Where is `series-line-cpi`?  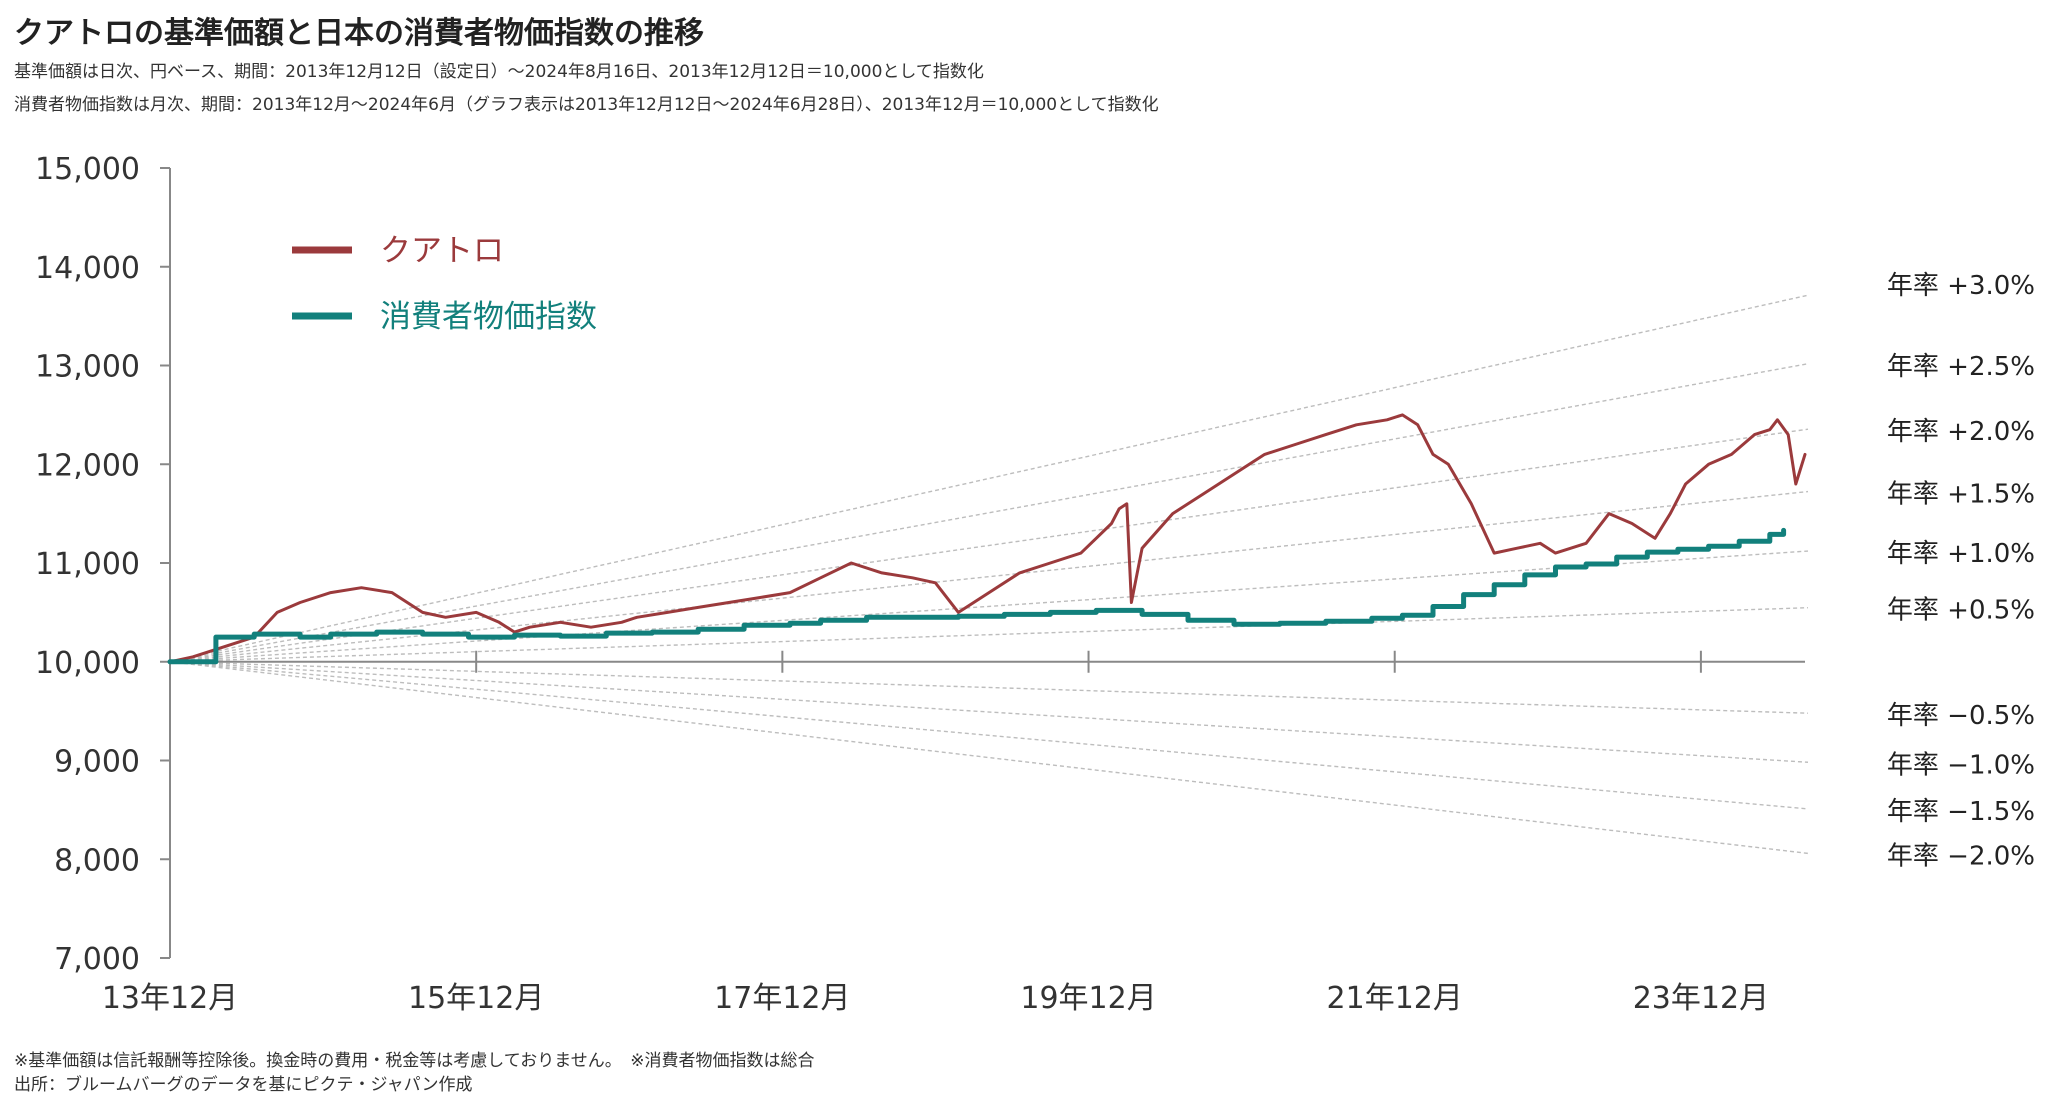 series-line-cpi is located at coordinates (977, 596).